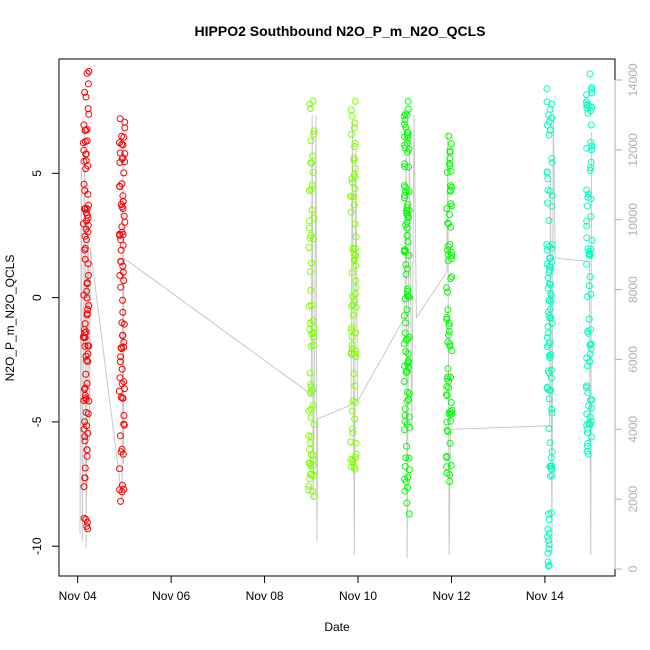 The image size is (650, 650). What do you see at coordinates (633, 498) in the screenshot?
I see `y2-tick-label: 2000` at bounding box center [633, 498].